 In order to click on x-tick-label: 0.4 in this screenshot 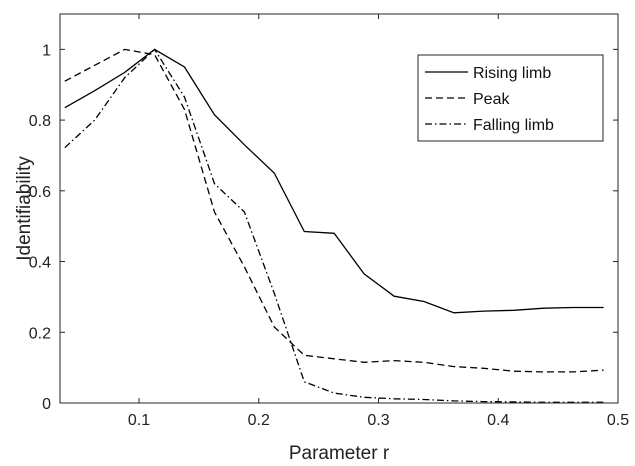, I will do `click(498, 420)`.